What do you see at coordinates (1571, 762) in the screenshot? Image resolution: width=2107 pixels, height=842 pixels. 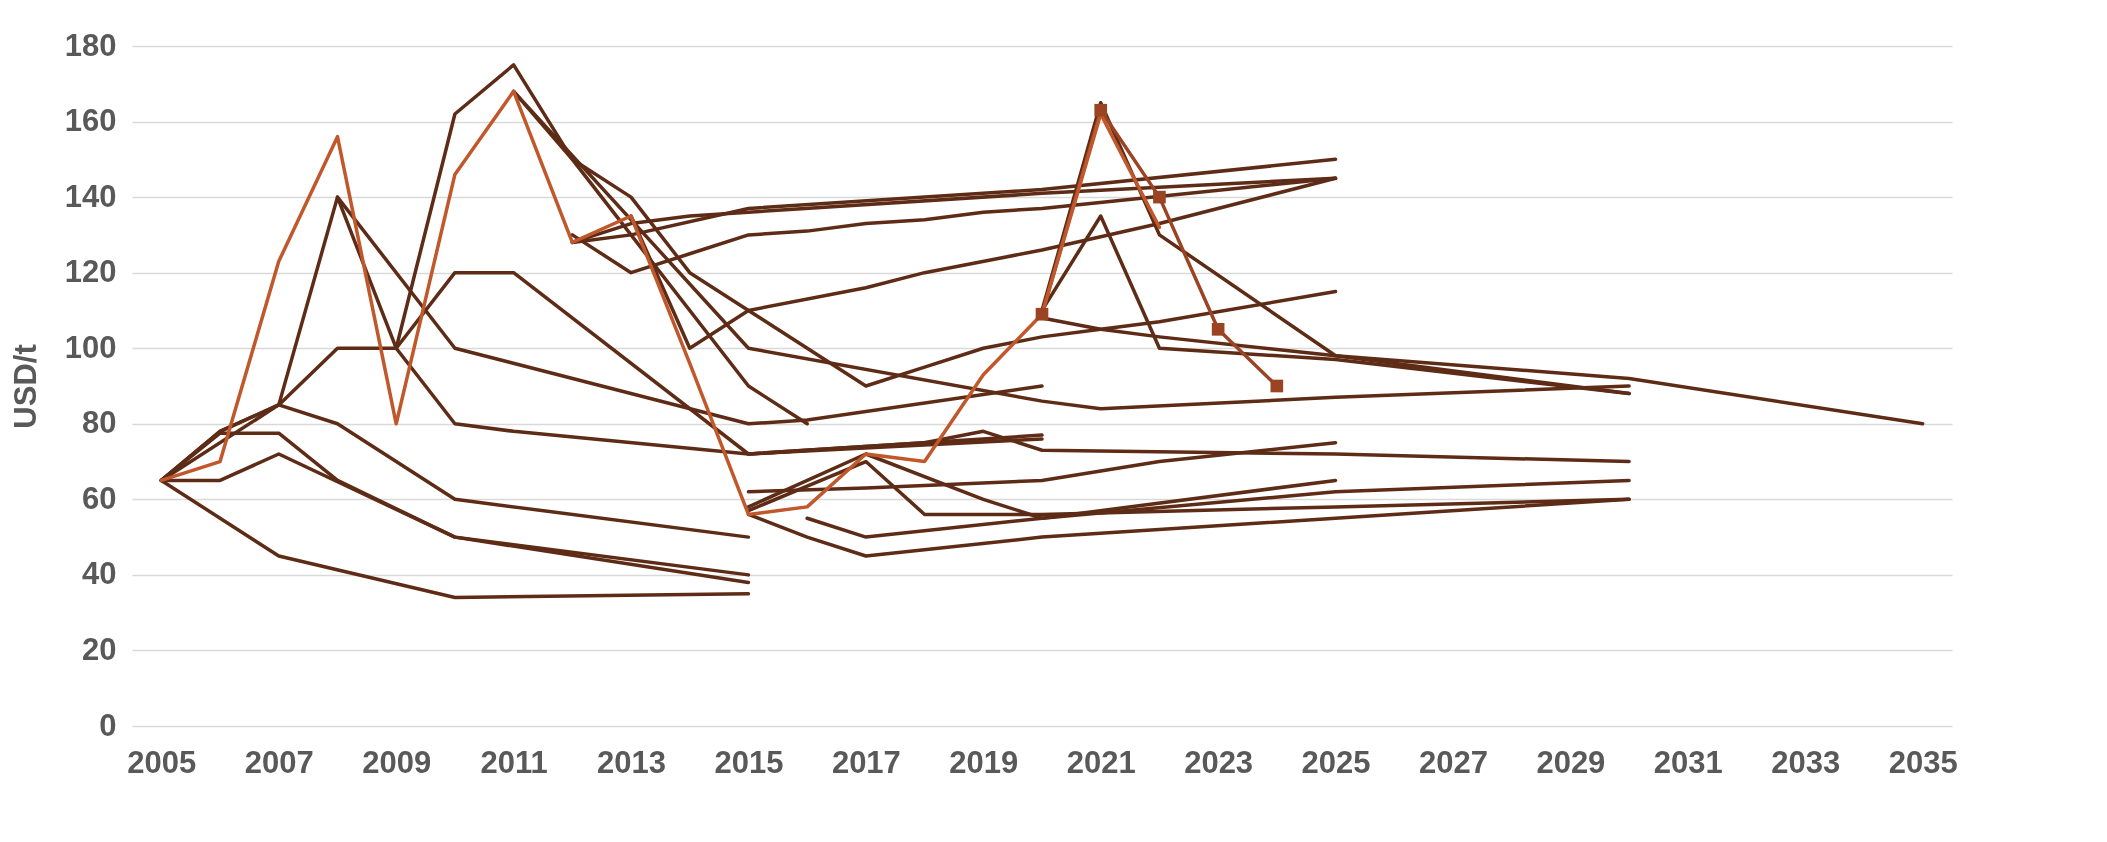 I see `x-tick-label: 2029` at bounding box center [1571, 762].